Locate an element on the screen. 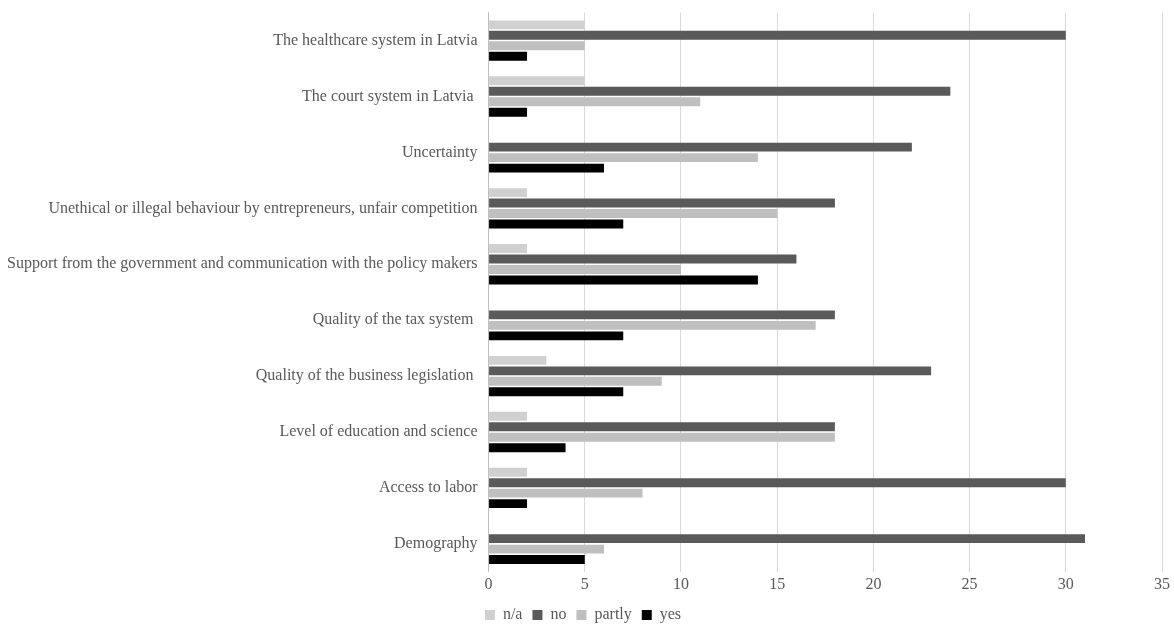 The width and height of the screenshot is (1174, 633). y-tick-label: Quality of the tax system is located at coordinates (395, 319).